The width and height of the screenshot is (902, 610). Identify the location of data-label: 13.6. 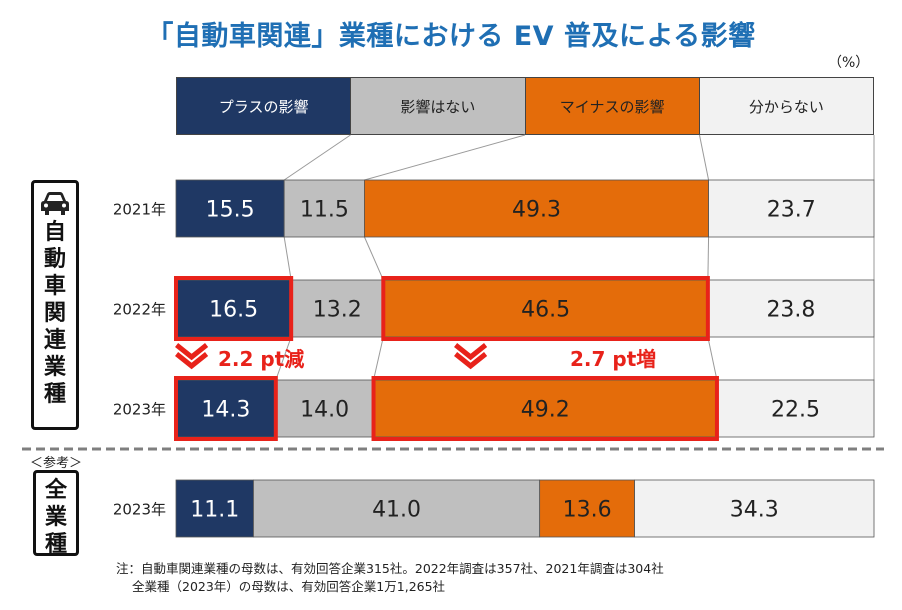
(587, 510).